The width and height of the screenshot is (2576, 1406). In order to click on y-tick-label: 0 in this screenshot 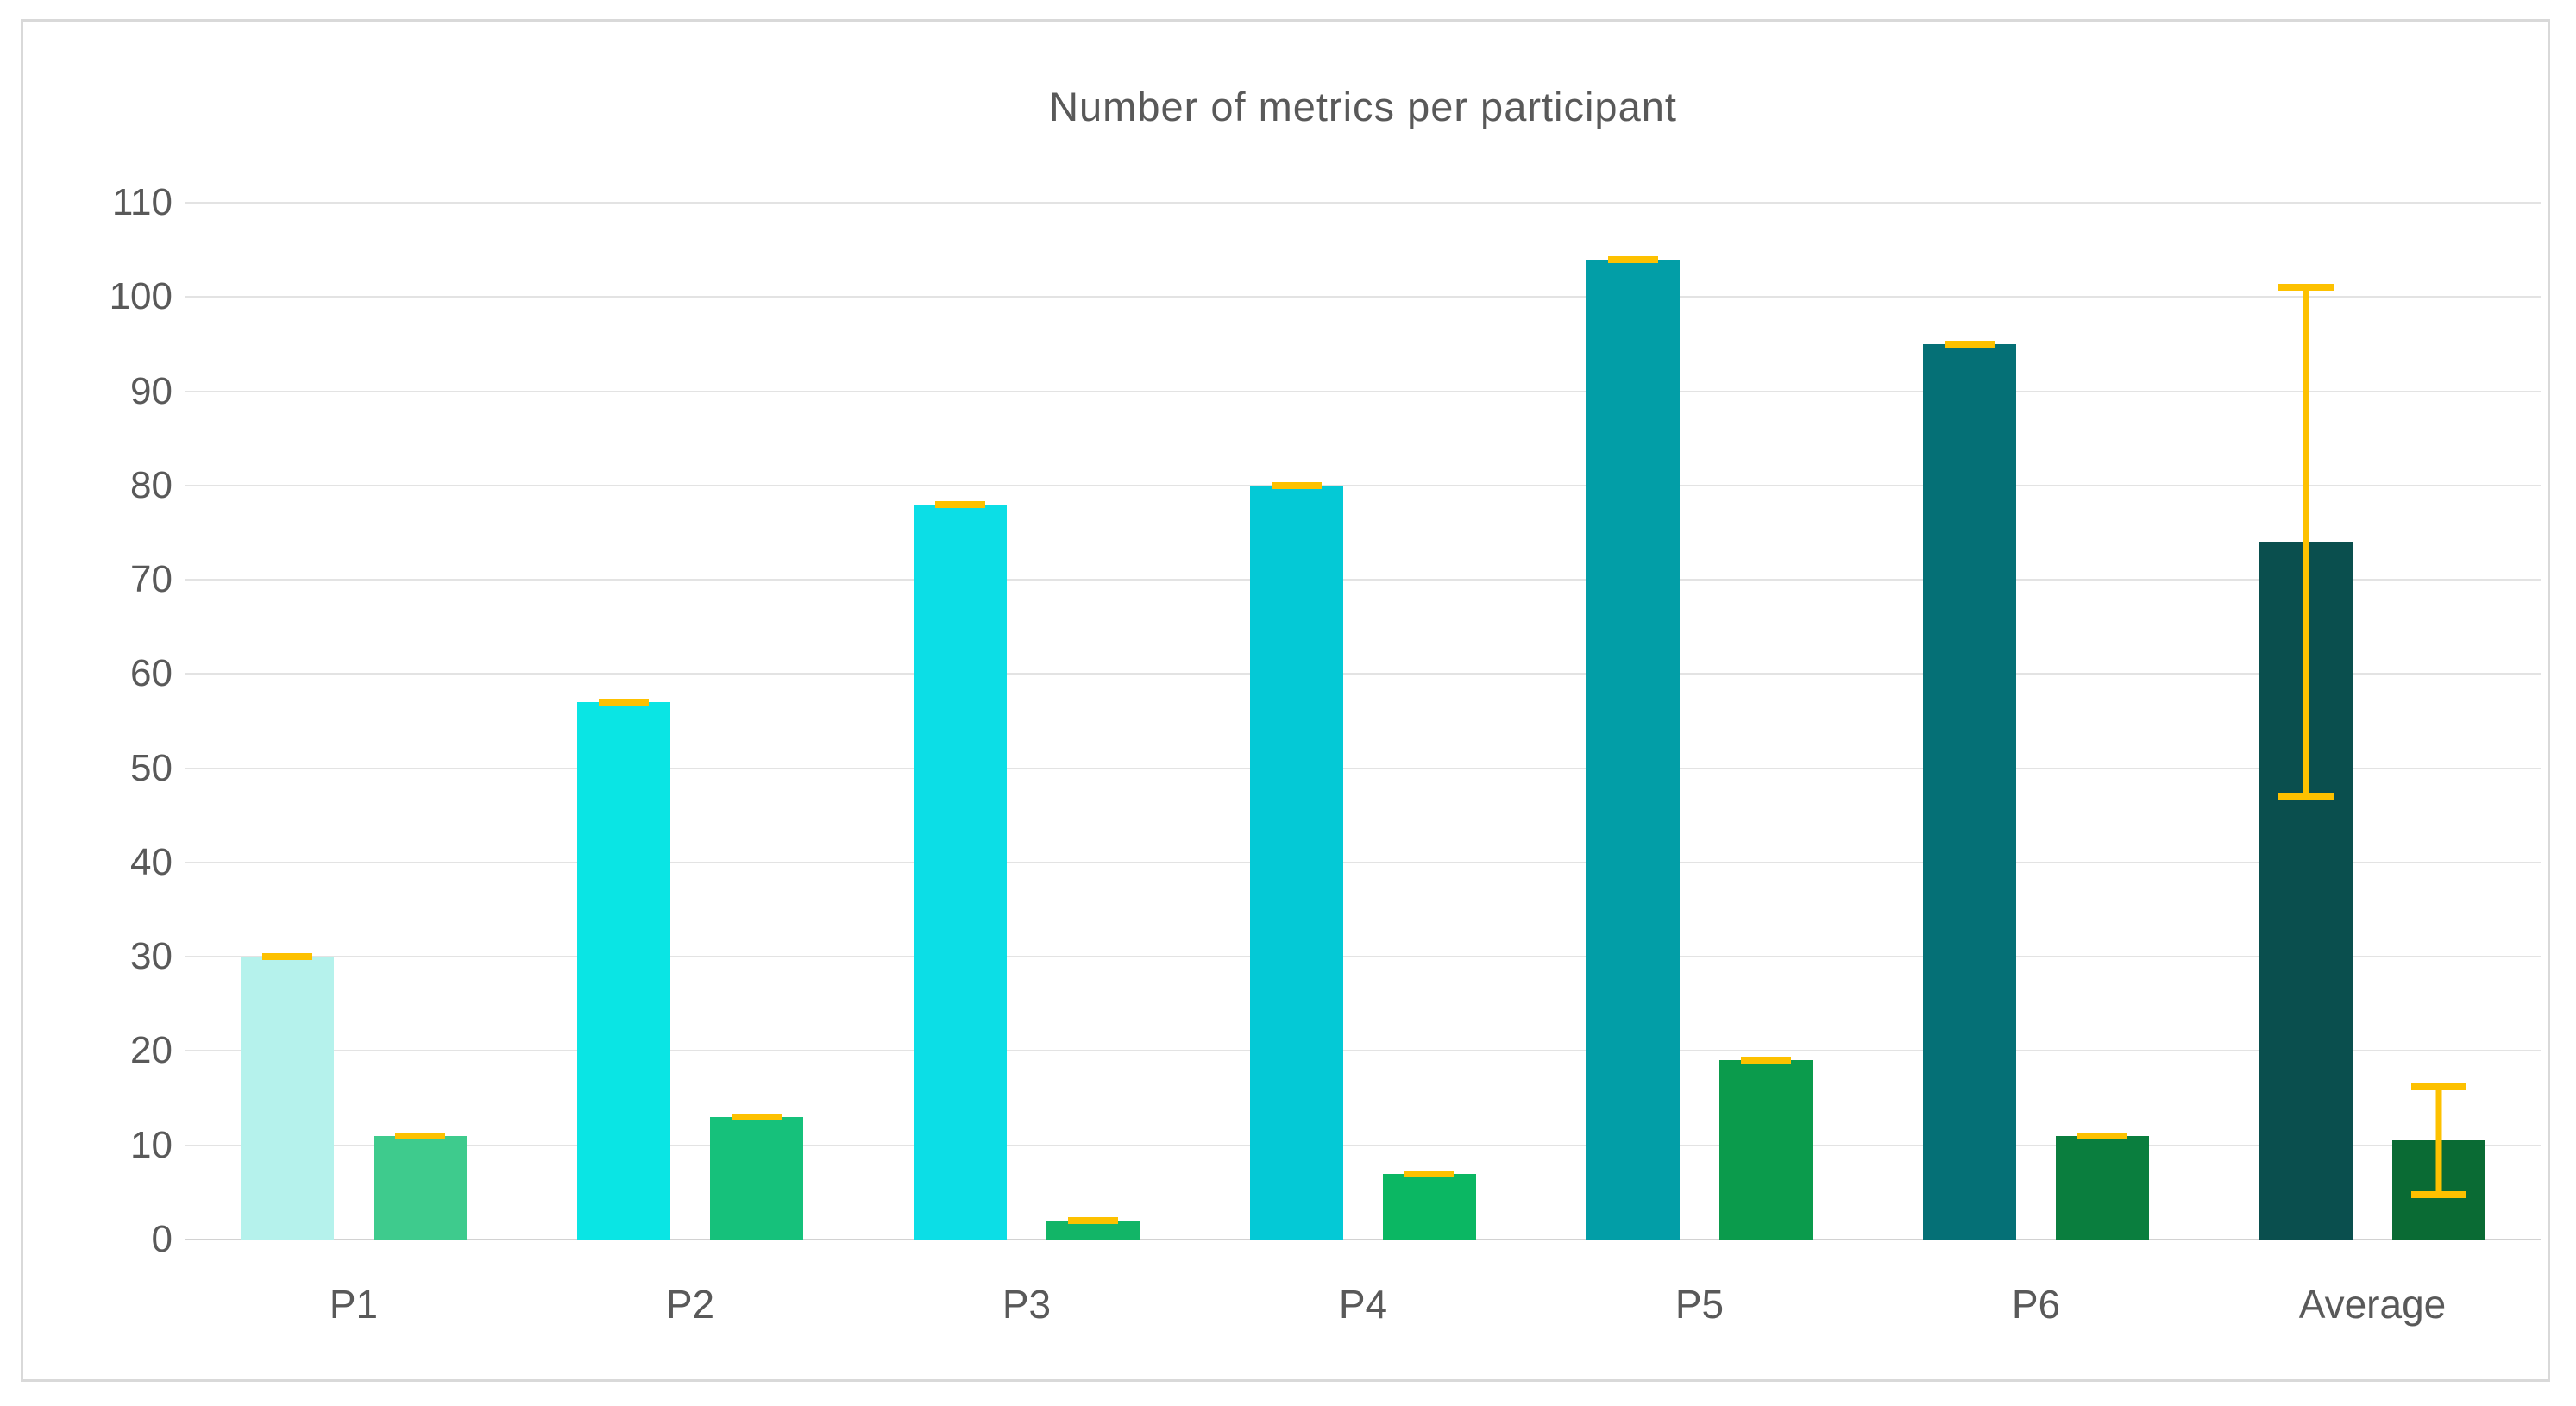, I will do `click(162, 1239)`.